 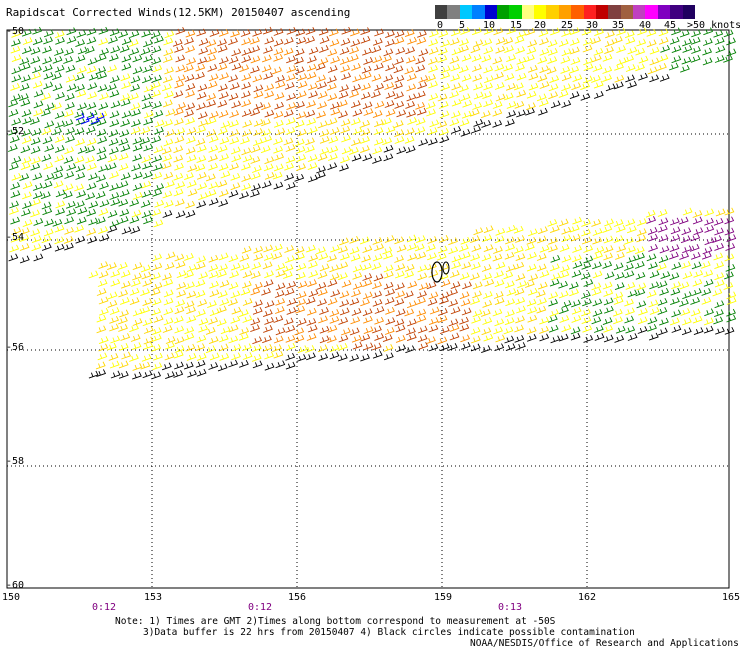 I want to click on contamination-circle, so click(x=446, y=268).